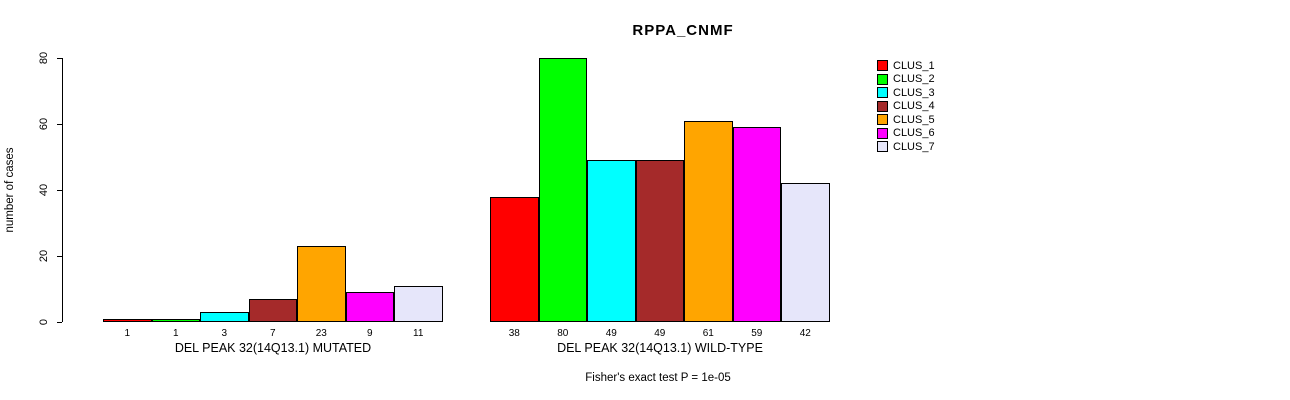  I want to click on bar-value-label: 23, so click(321, 333).